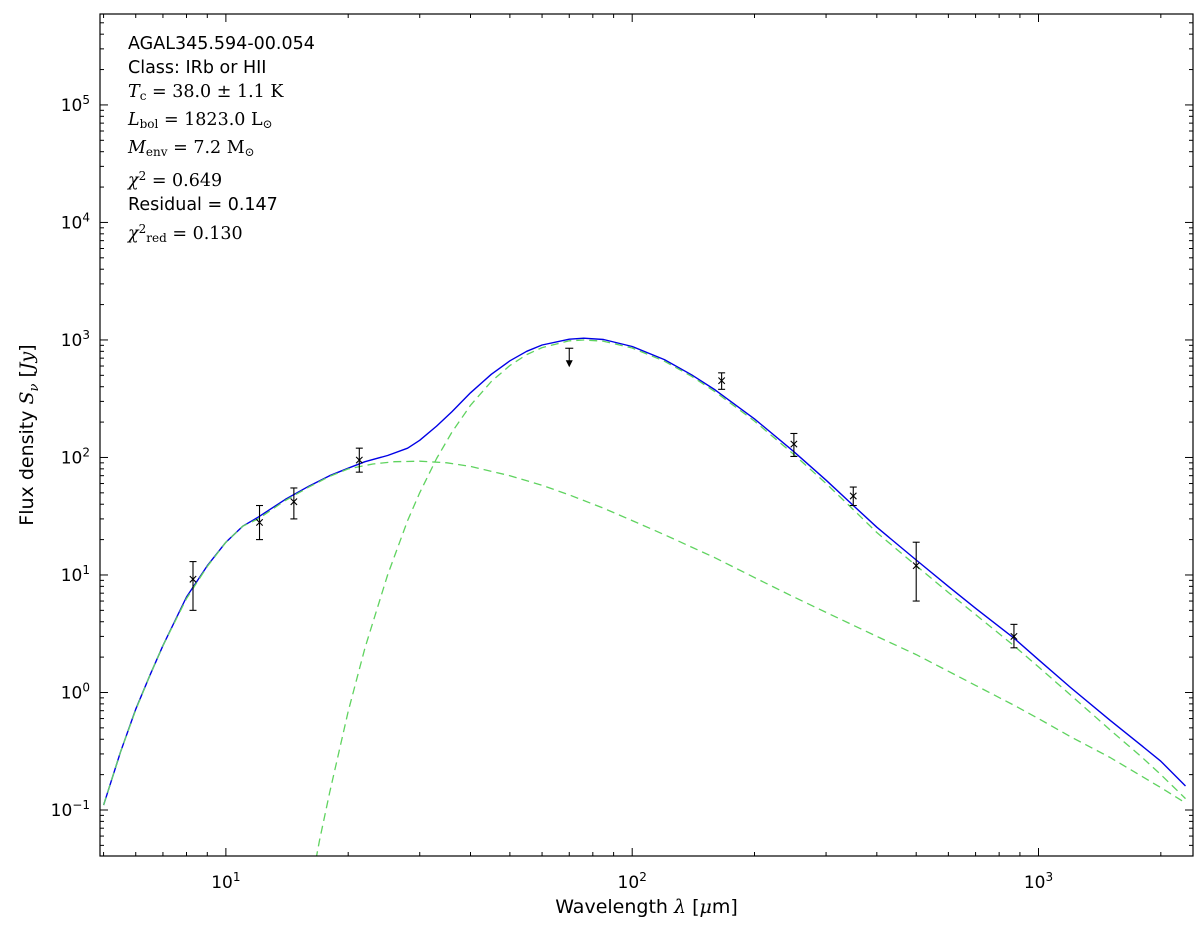 This screenshot has height=933, width=1200. I want to click on annotation-segment: AGAL345.594-00.054, so click(221, 44).